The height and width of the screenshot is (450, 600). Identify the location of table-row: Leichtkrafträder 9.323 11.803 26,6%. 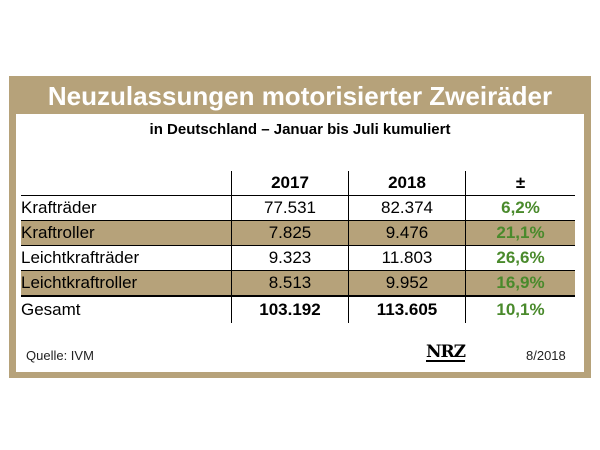
(298, 258).